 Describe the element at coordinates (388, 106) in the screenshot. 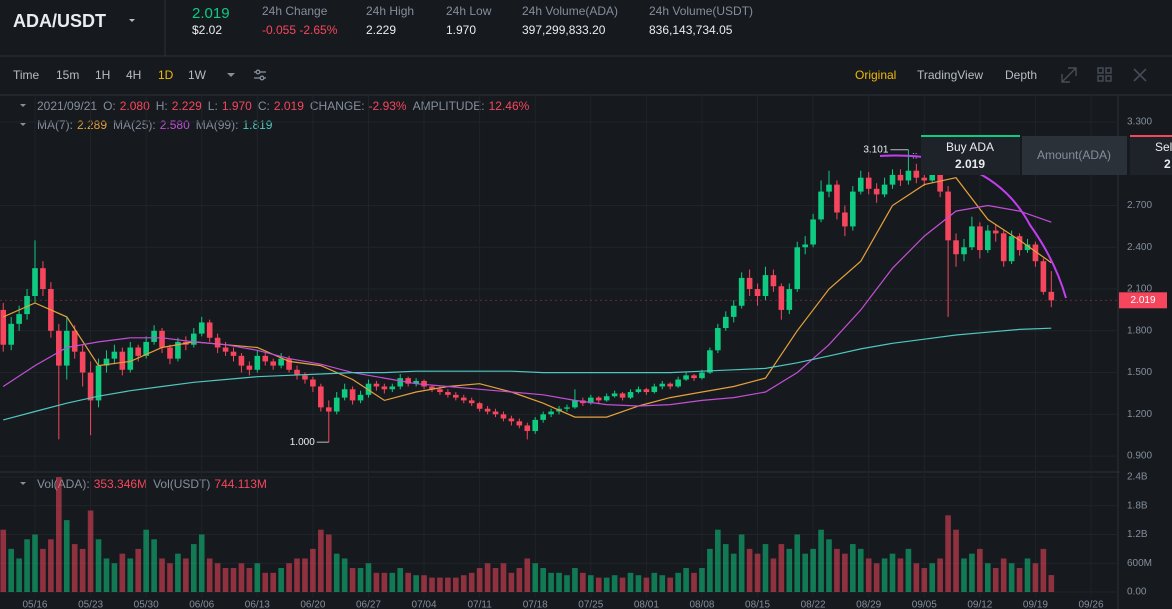

I see `info-value: -2.93%` at that location.